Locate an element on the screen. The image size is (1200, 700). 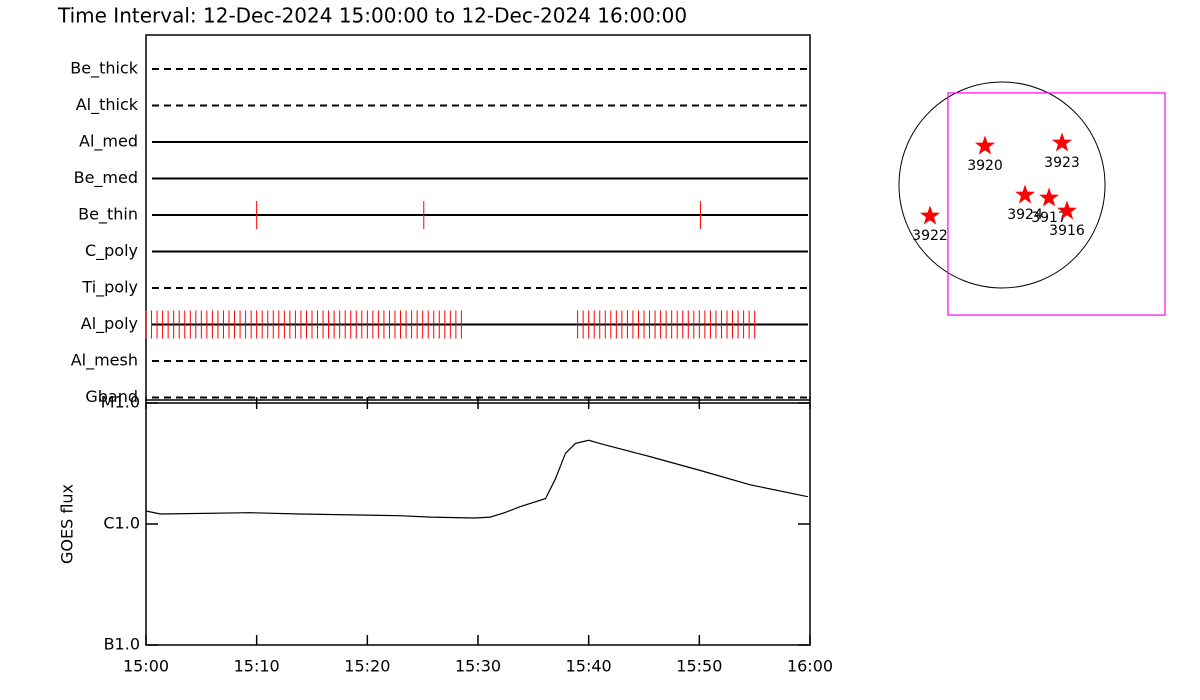
y-tick-label: Gband is located at coordinates (111, 396).